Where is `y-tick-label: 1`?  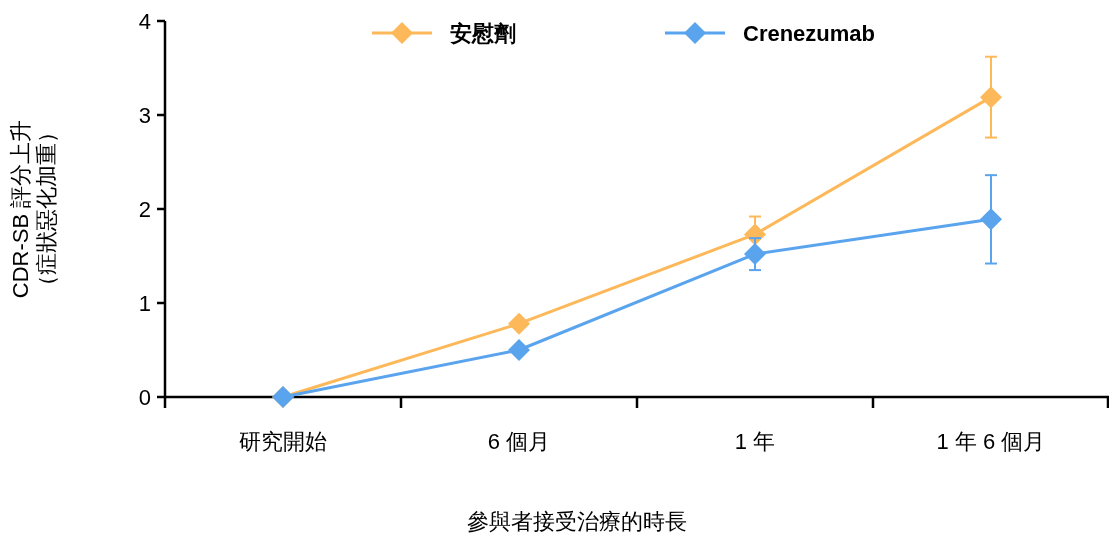
y-tick-label: 1 is located at coordinates (144, 303).